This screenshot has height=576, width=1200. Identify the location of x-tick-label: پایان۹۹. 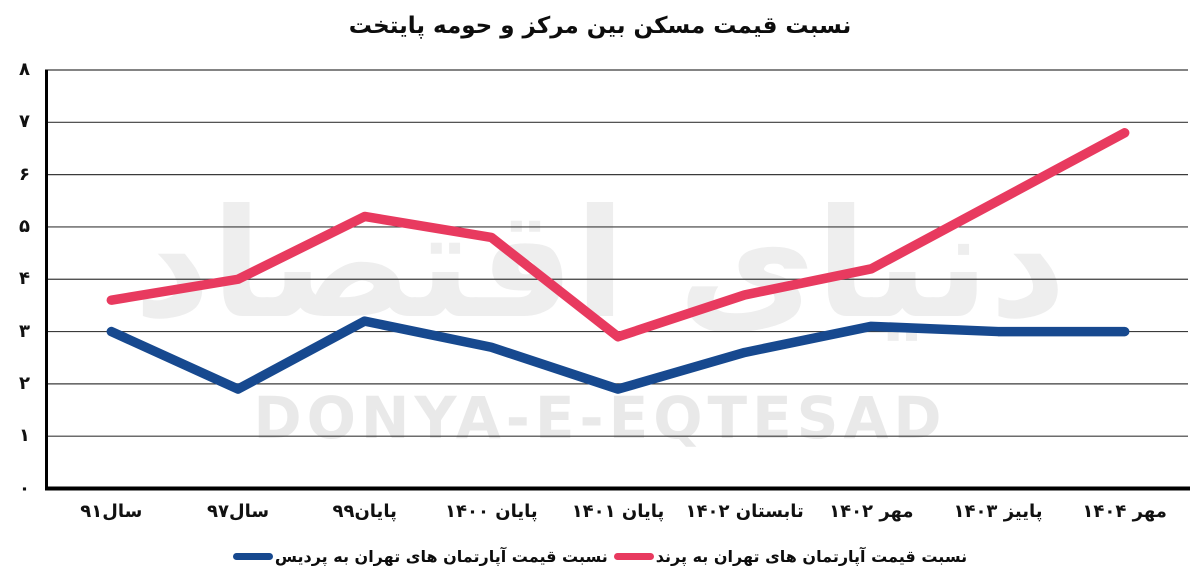
(364, 511).